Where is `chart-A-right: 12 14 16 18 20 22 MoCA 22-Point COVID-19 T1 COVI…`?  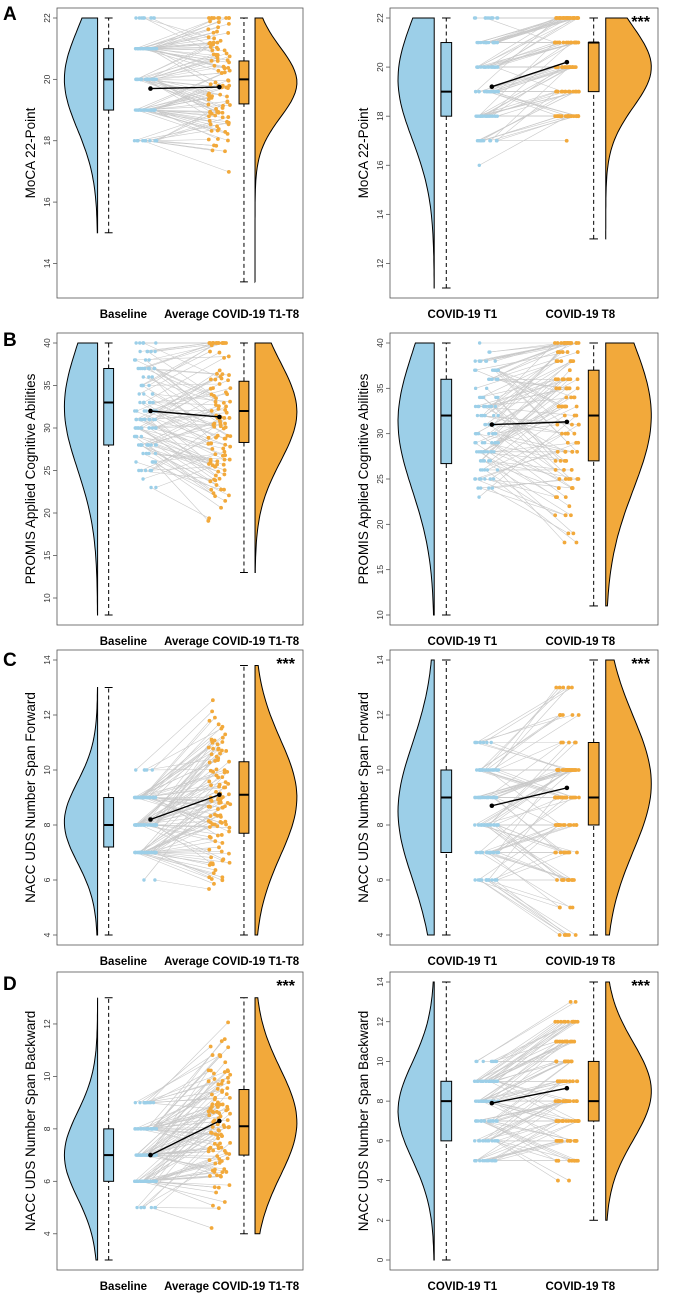
chart-A-right: 12 14 16 18 20 22 MoCA 22-Point COVID-19 T1 COVI… is located at coordinates (507, 164).